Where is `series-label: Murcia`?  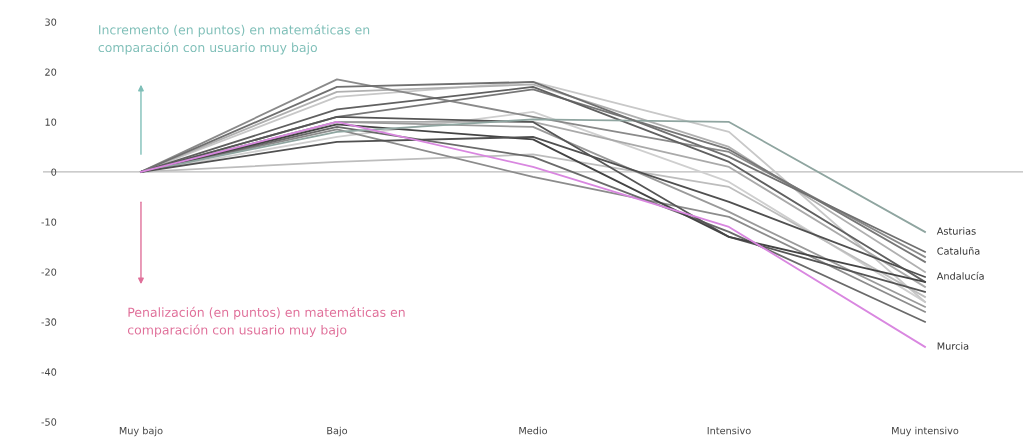
series-label: Murcia is located at coordinates (953, 346).